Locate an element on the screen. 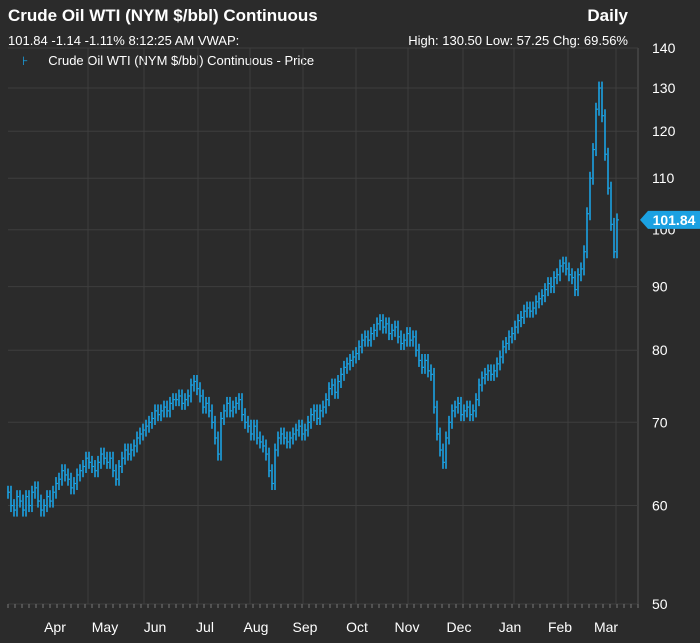 Image resolution: width=700 pixels, height=643 pixels. x-tick-label: May is located at coordinates (105, 627).